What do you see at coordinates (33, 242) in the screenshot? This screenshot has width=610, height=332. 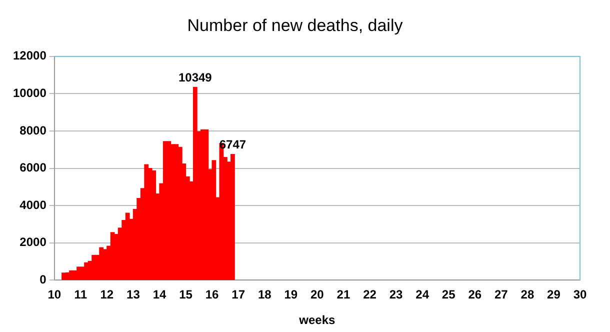 I see `y-tick-label: 2000` at bounding box center [33, 242].